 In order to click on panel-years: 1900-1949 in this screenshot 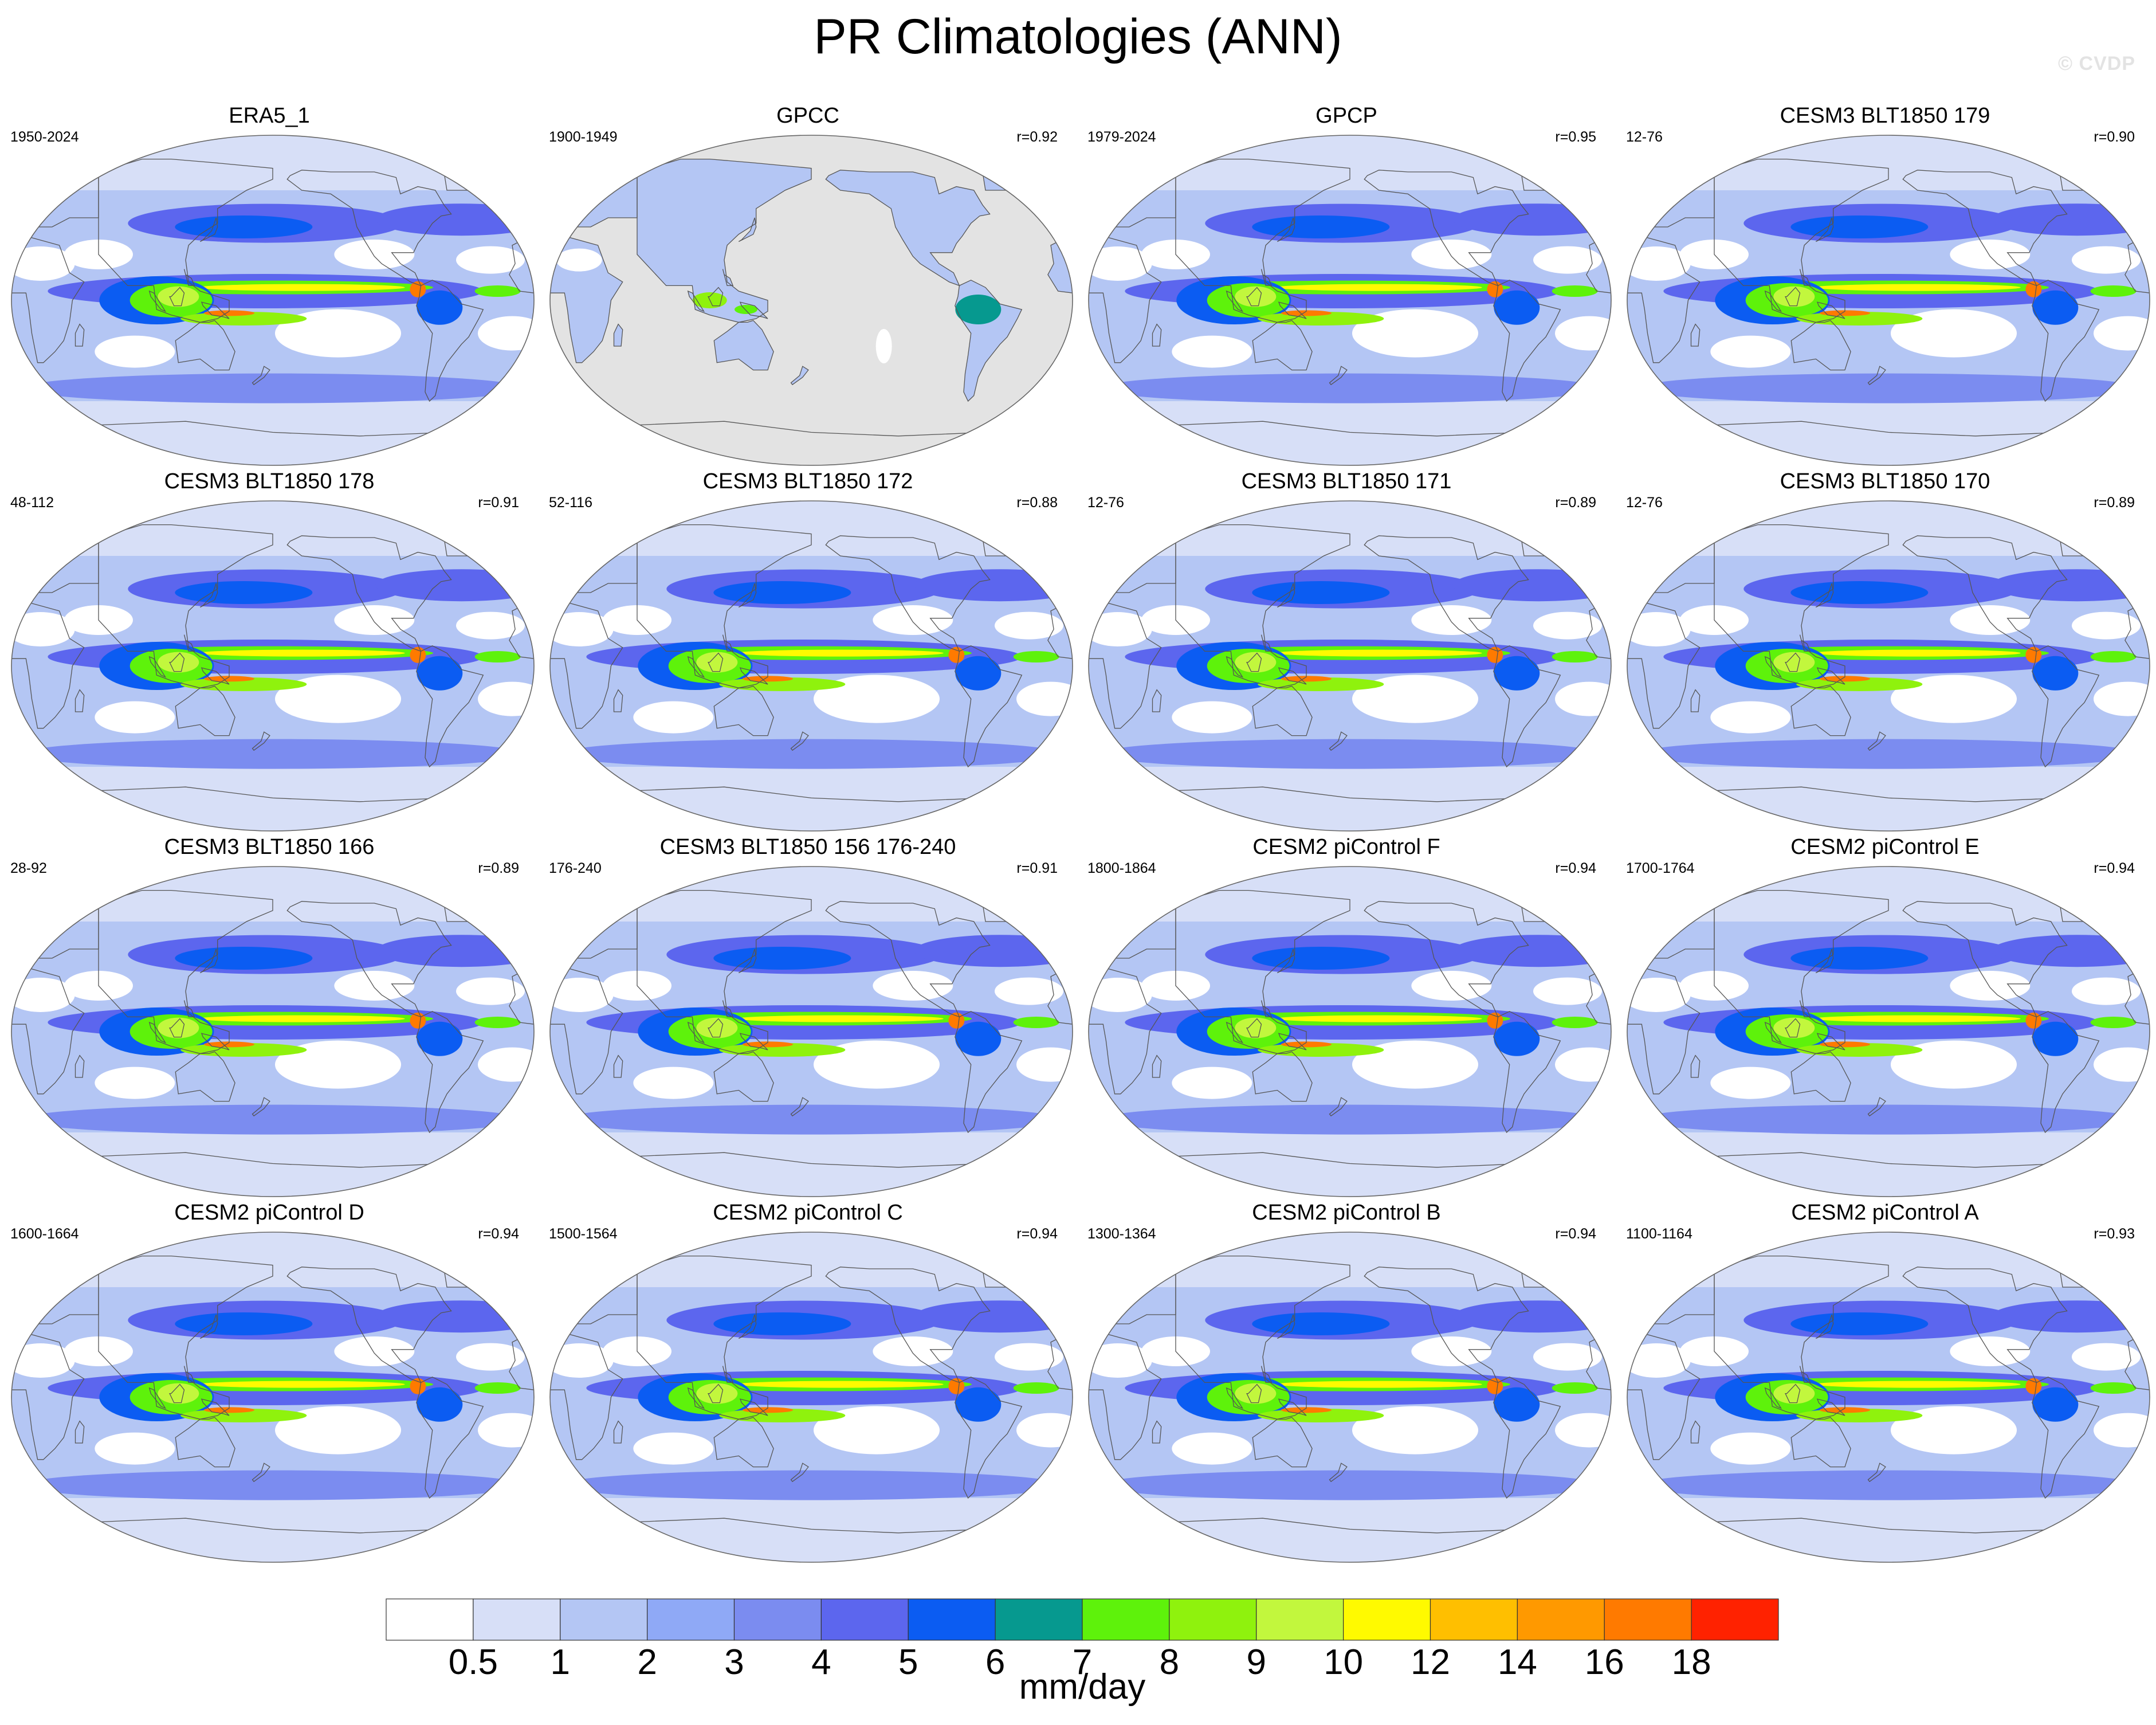, I will do `click(583, 137)`.